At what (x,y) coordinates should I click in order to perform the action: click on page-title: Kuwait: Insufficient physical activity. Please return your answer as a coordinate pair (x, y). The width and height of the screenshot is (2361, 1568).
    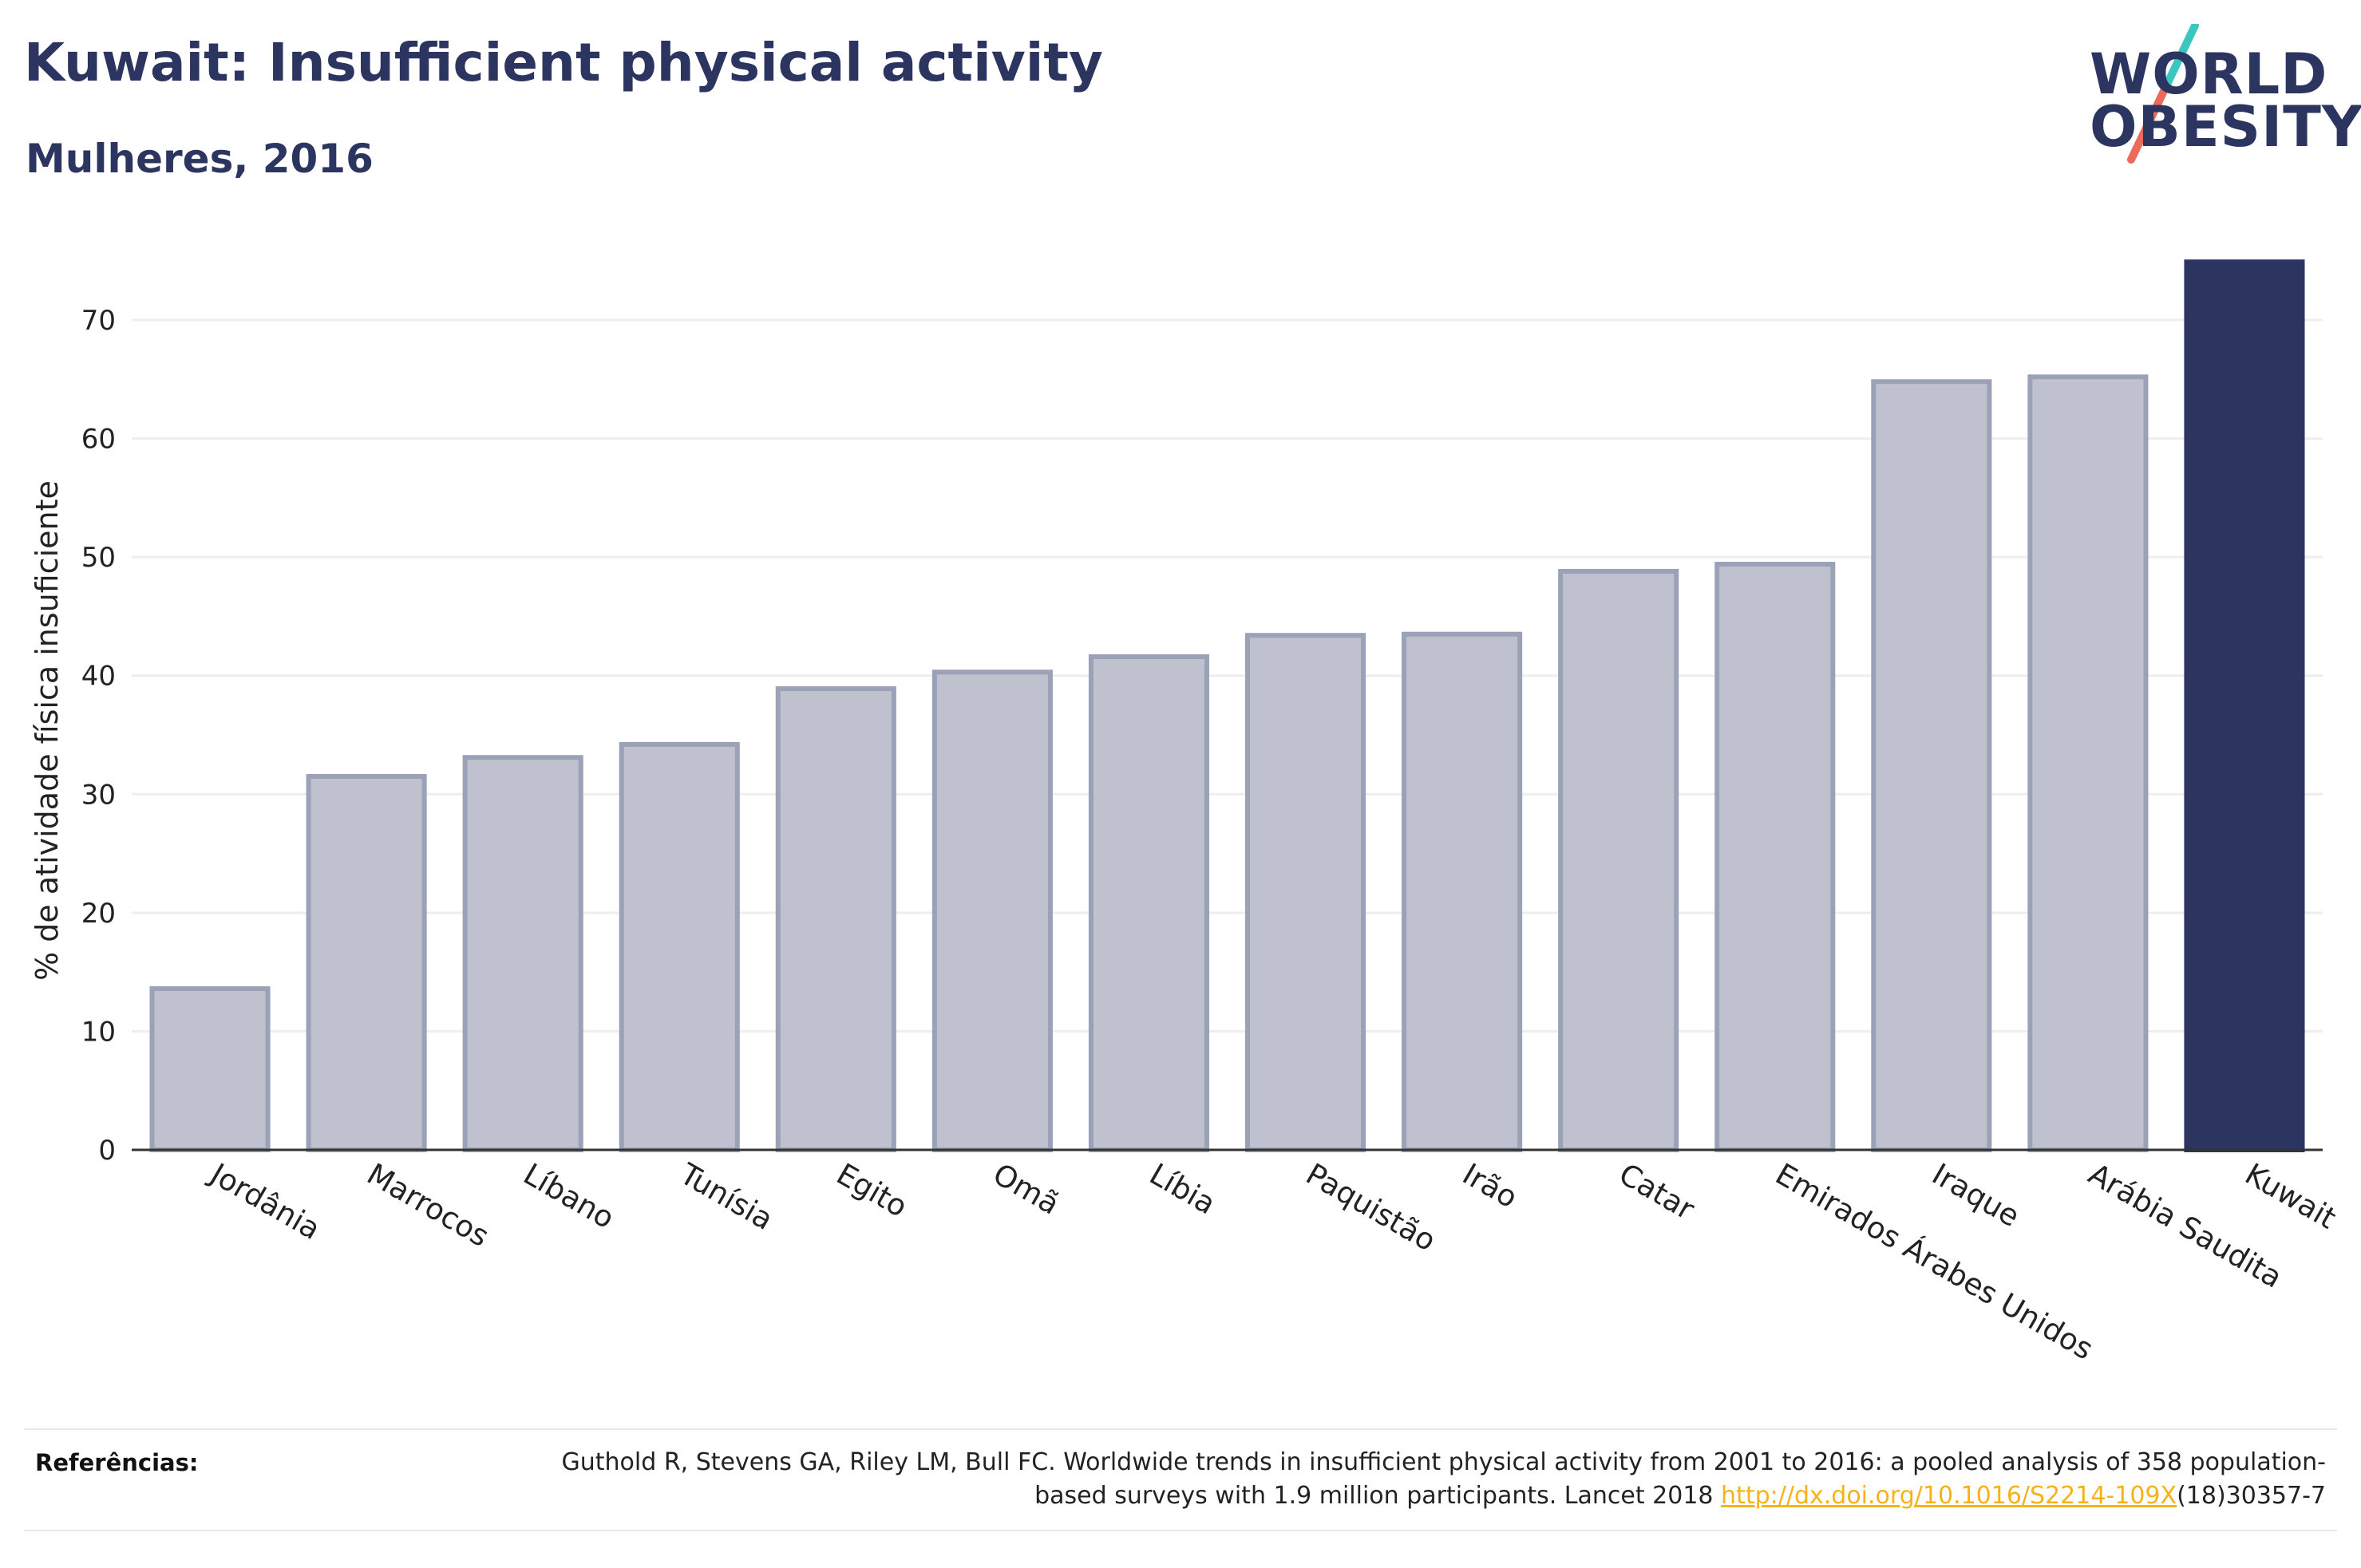
    Looking at the image, I should click on (563, 62).